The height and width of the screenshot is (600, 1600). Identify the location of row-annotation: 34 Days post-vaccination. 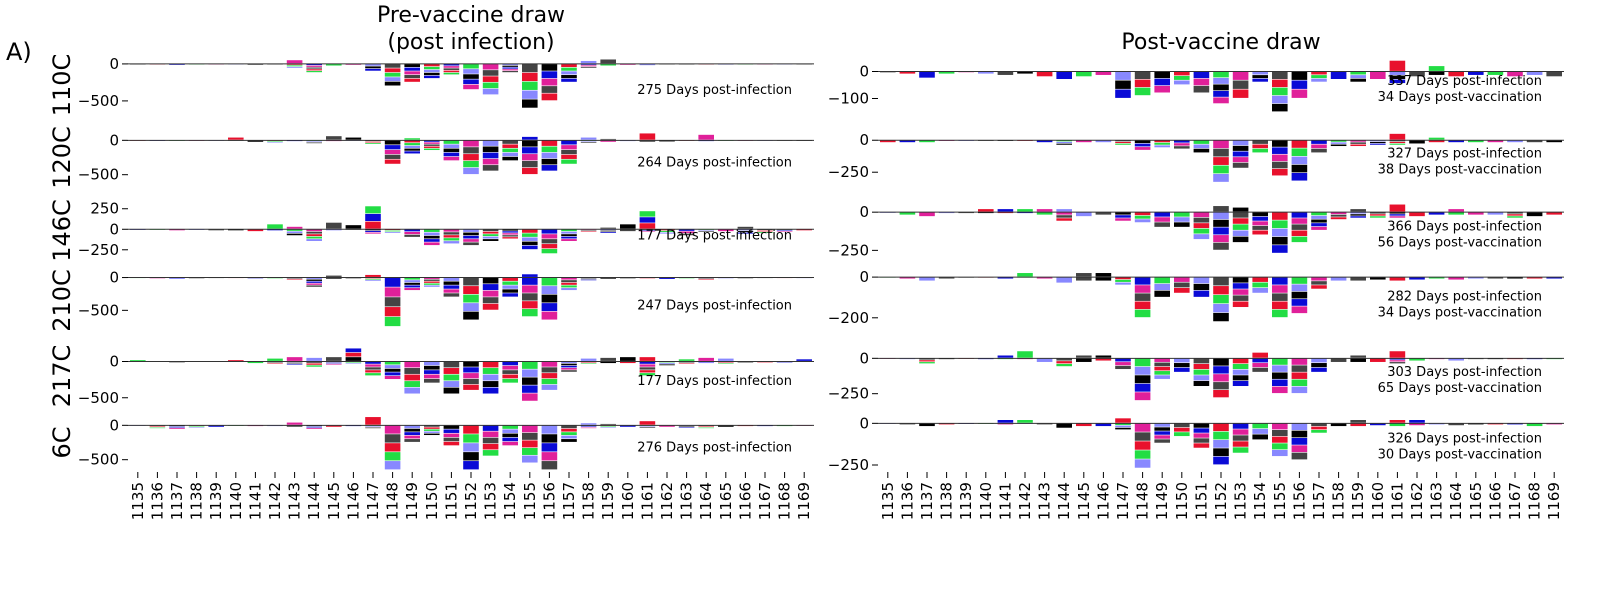
(1460, 97).